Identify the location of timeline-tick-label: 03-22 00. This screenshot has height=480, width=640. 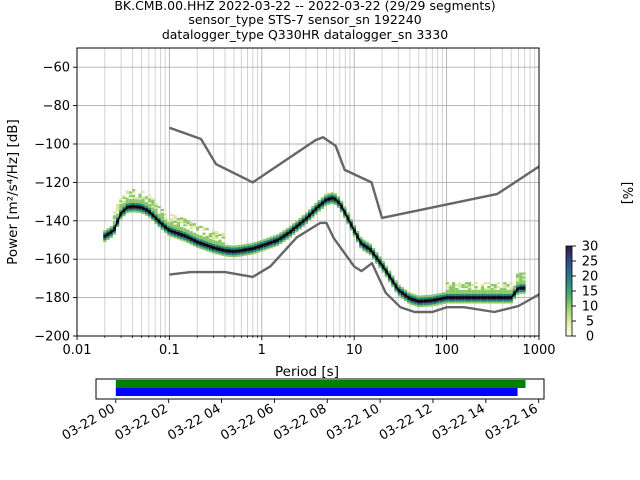
(89, 422).